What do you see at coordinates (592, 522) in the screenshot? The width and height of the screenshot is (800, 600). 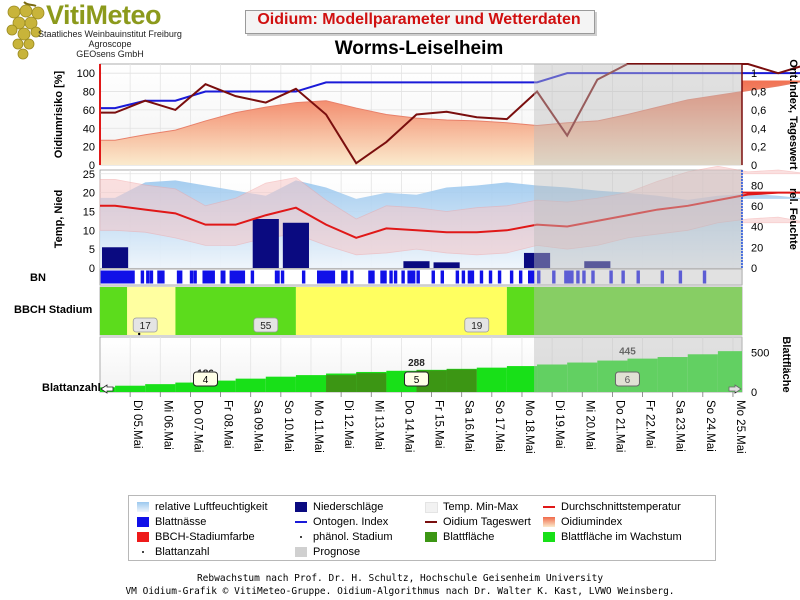 I see `legend-label-oidiumindex: Oidiumindex` at bounding box center [592, 522].